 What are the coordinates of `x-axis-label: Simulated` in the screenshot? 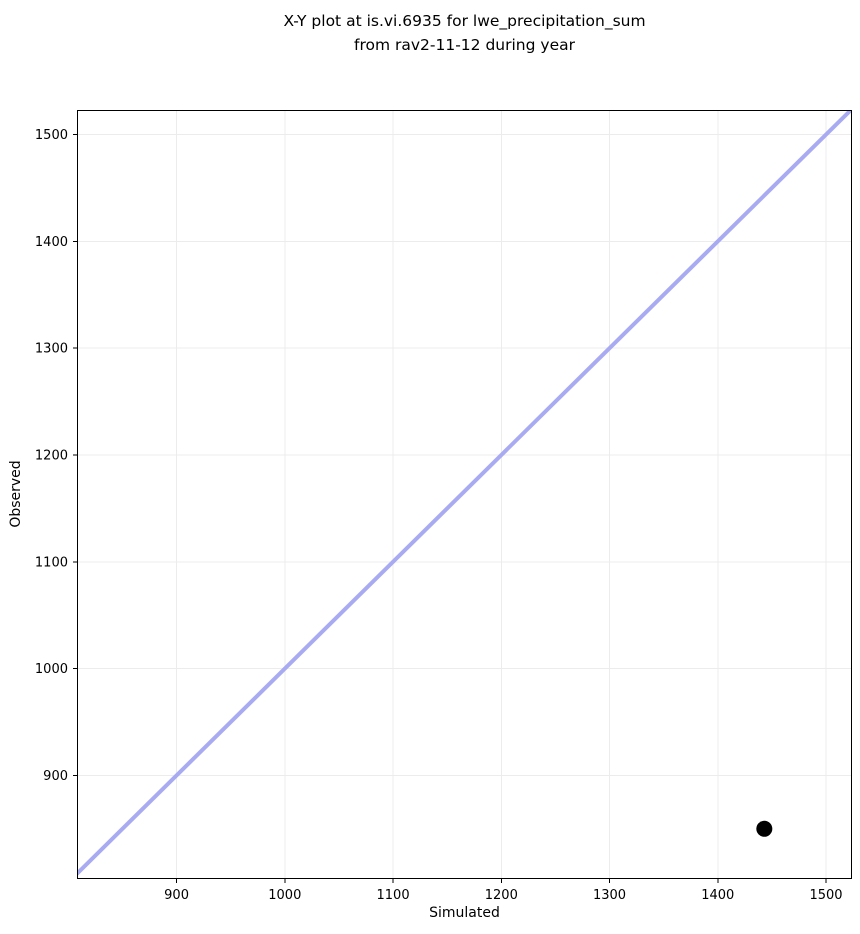 It's located at (464, 913).